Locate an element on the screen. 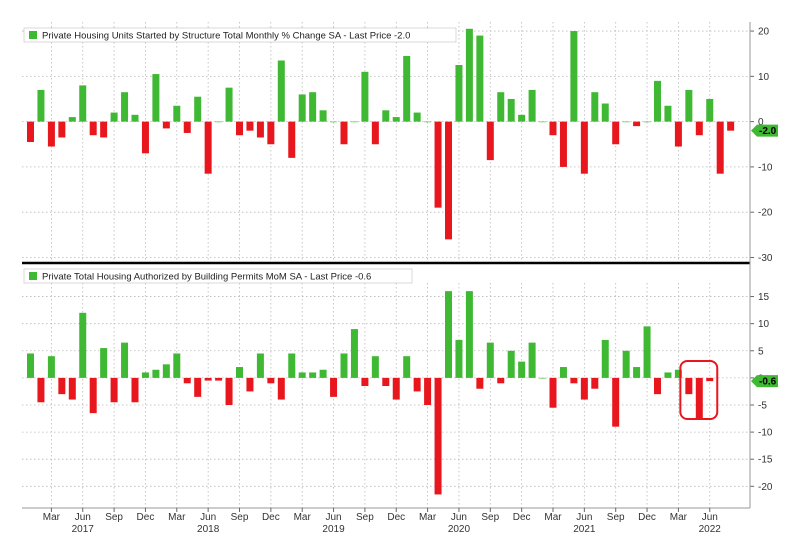 The width and height of the screenshot is (793, 545). x-month-label-14: Sep is located at coordinates (490, 517).